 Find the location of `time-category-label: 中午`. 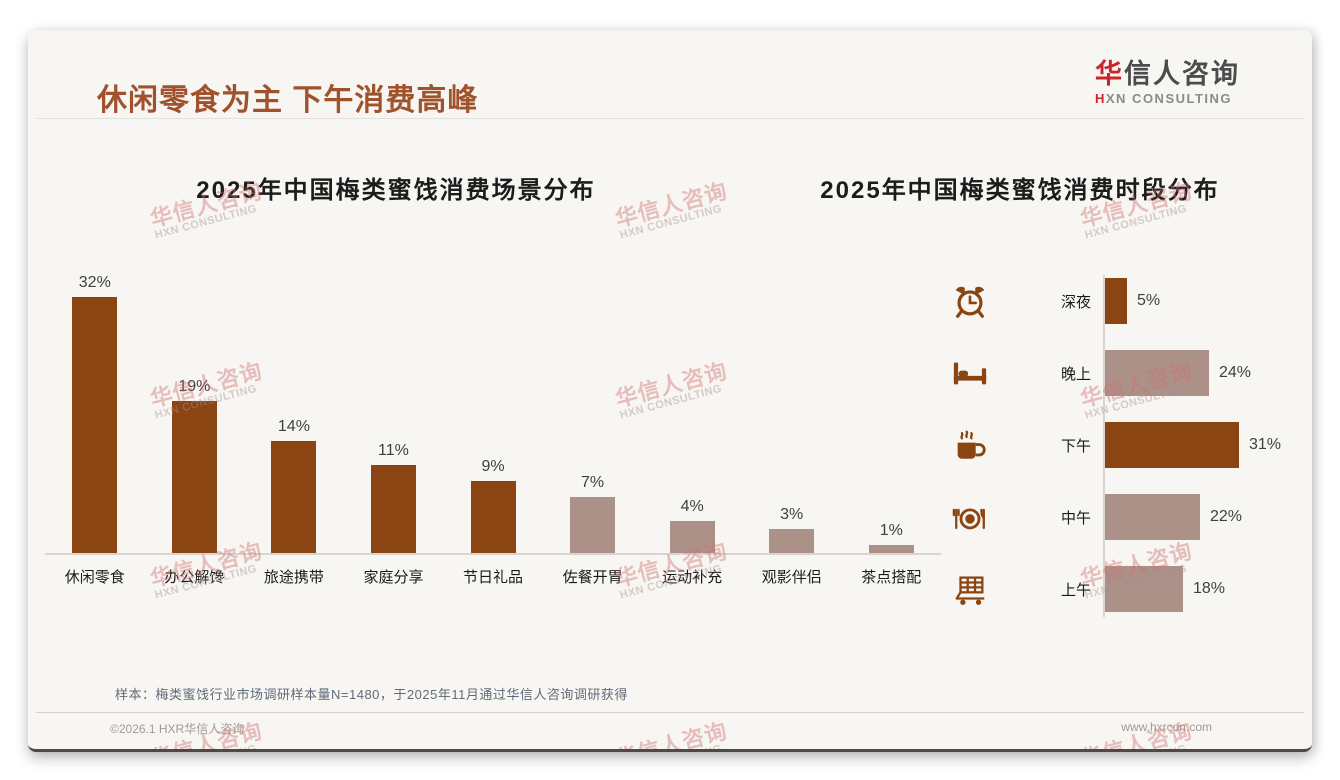

time-category-label: 中午 is located at coordinates (1075, 518).